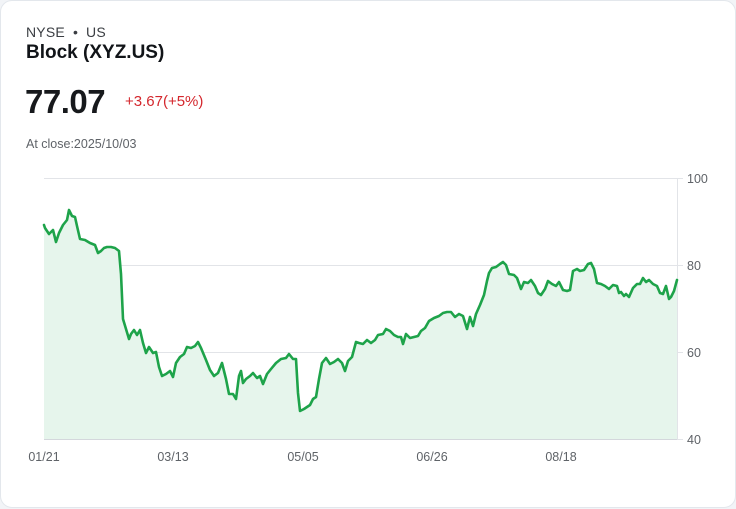 The width and height of the screenshot is (736, 509). What do you see at coordinates (694, 353) in the screenshot?
I see `y-tick-60: 60` at bounding box center [694, 353].